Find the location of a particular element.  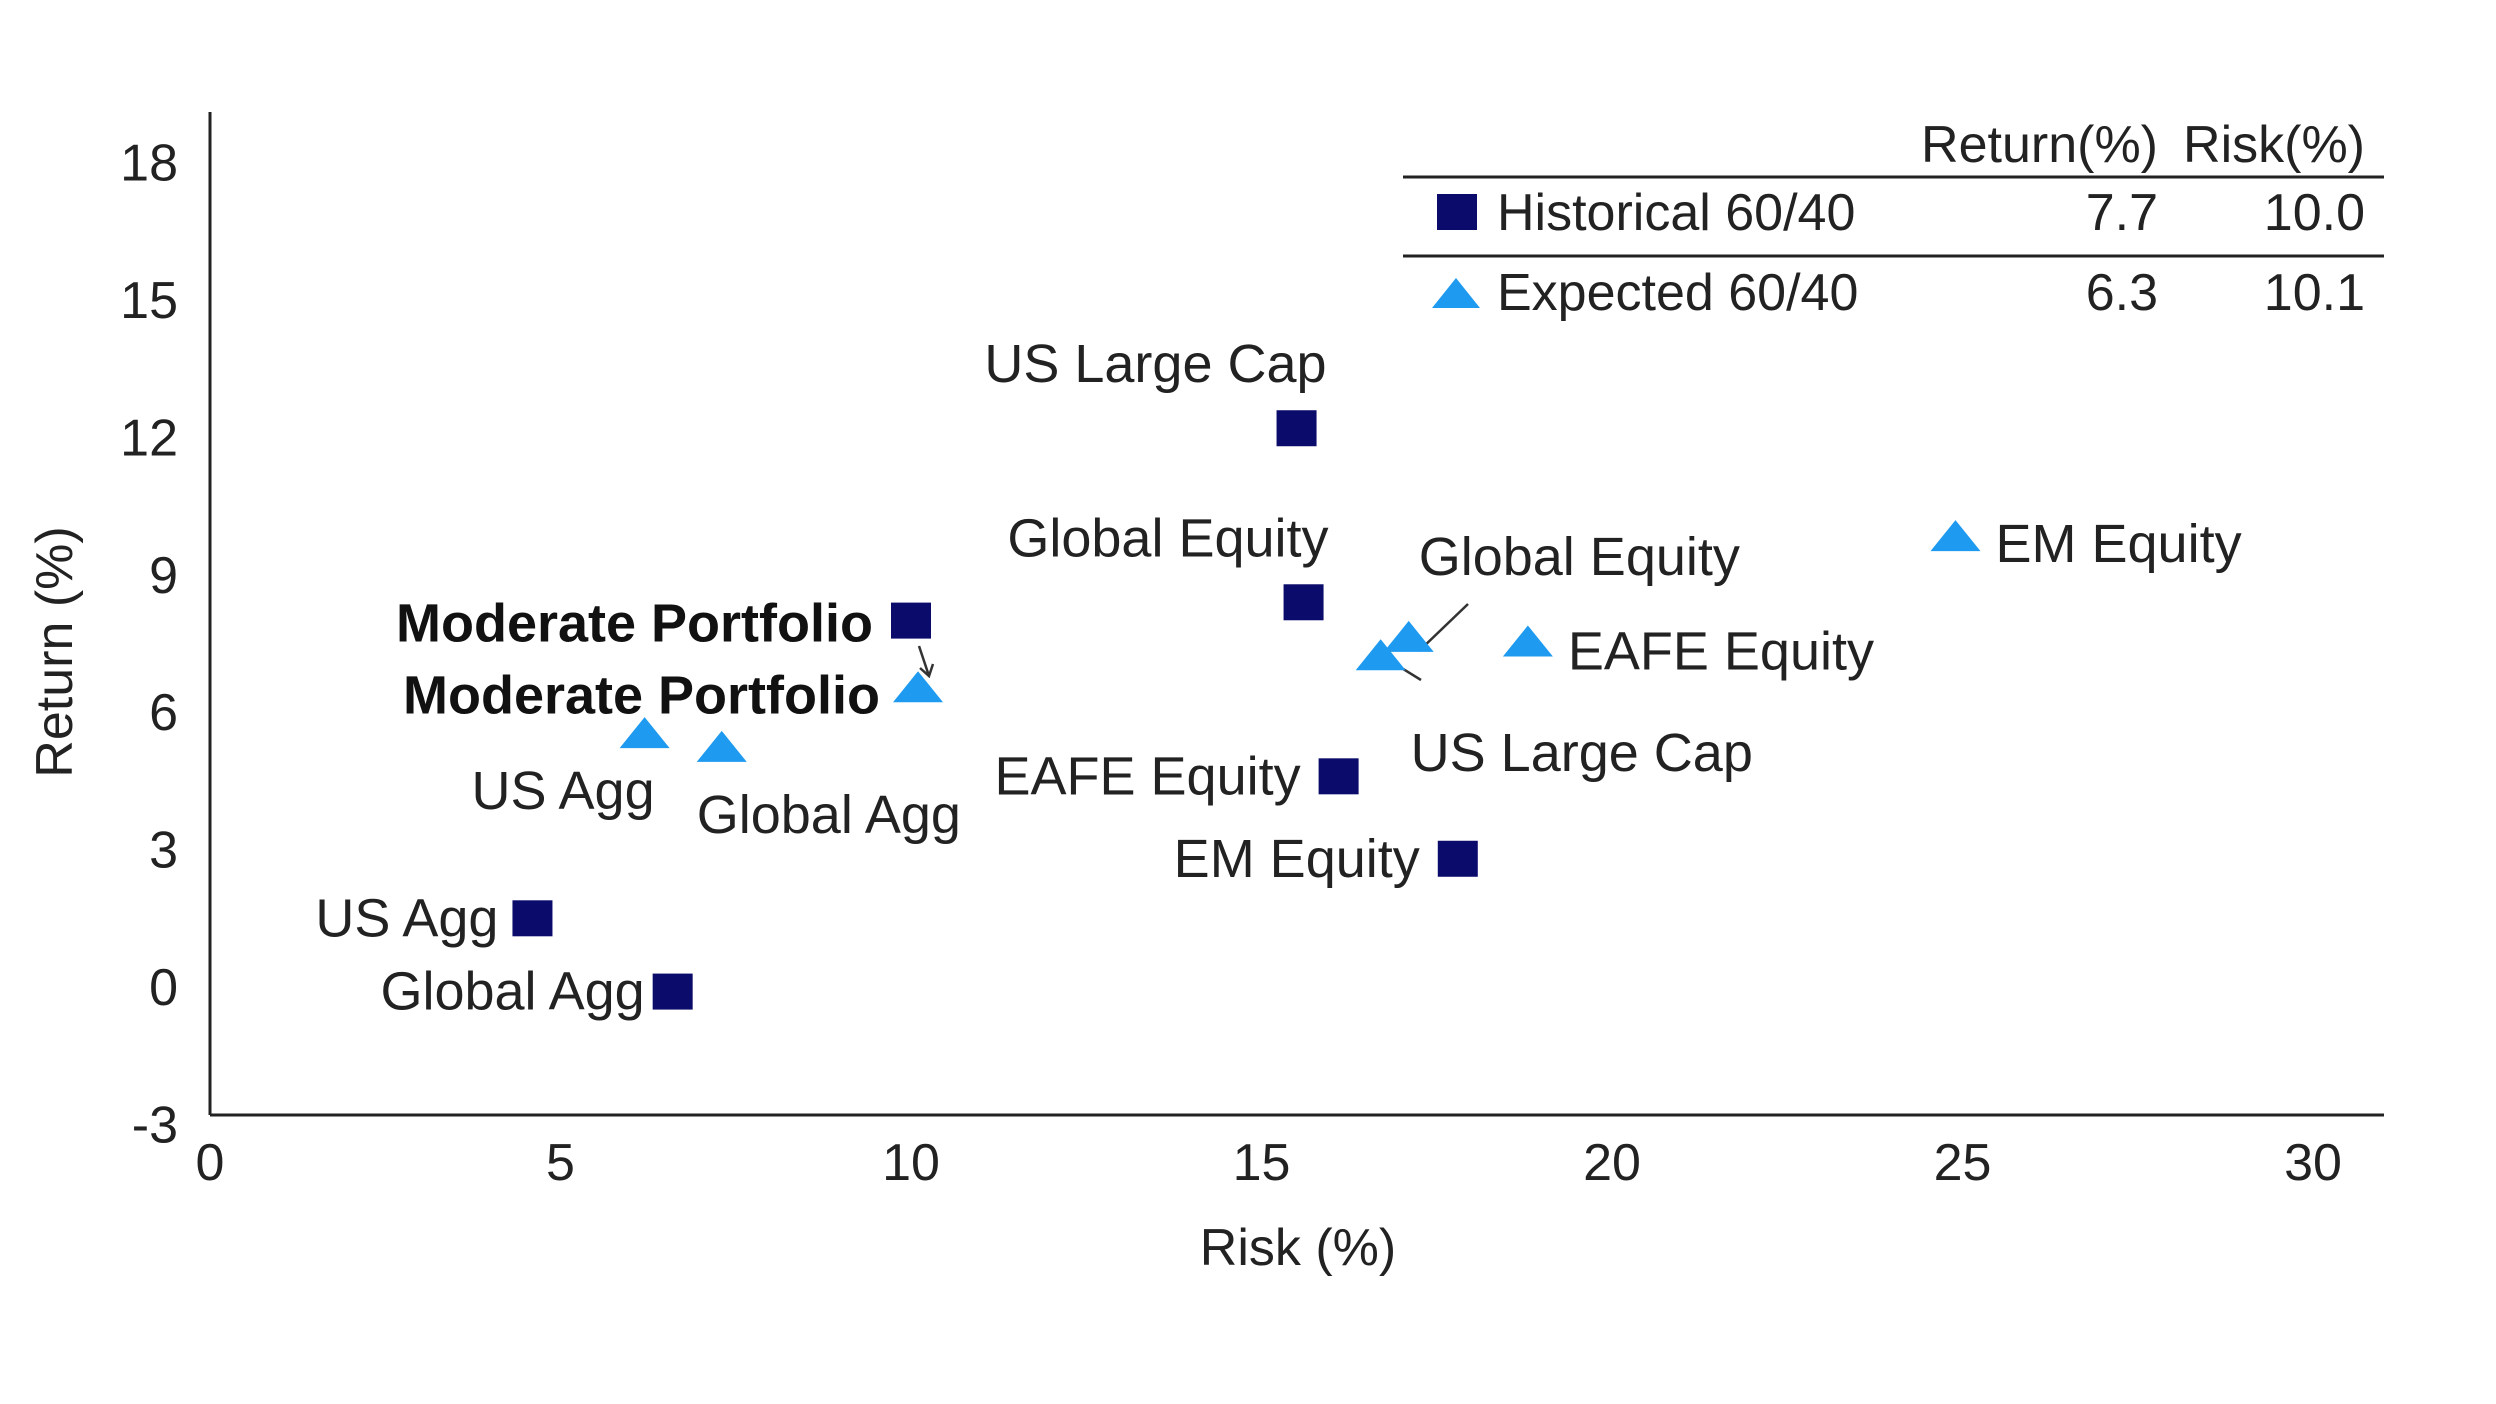

legend-historical-return: 7.7 is located at coordinates (2122, 213).